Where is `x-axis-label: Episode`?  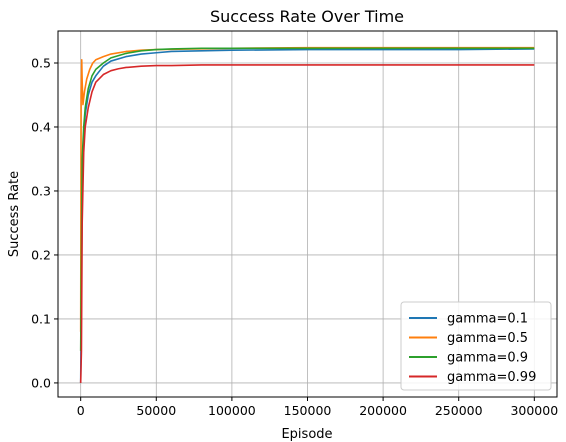
x-axis-label: Episode is located at coordinates (306, 434).